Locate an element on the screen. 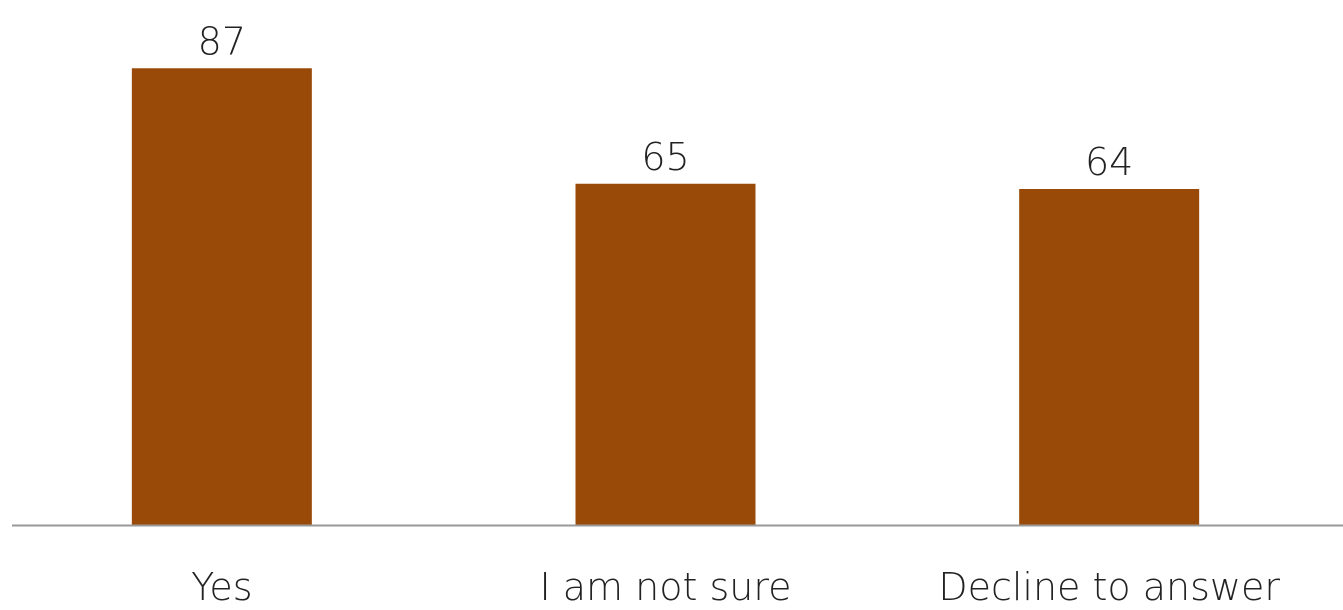 This screenshot has width=1343, height=610. tick-labels-group: Yes I am not sure Decline to answer is located at coordinates (735, 587).